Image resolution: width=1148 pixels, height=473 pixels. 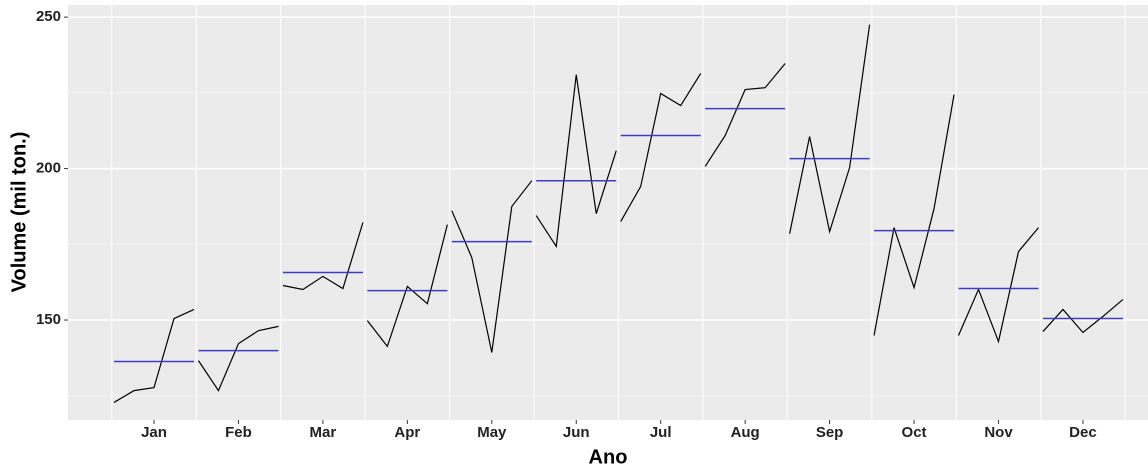 What do you see at coordinates (745, 432) in the screenshot?
I see `x-tick-label: Aug` at bounding box center [745, 432].